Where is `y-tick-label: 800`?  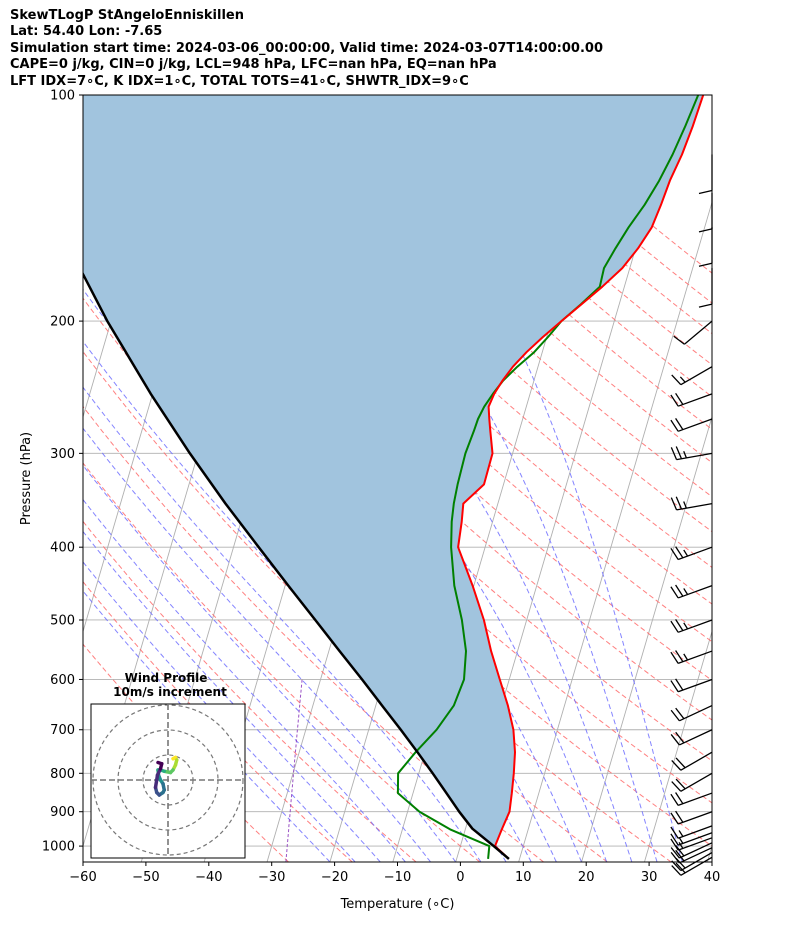
y-tick-label: 800 is located at coordinates (62, 774).